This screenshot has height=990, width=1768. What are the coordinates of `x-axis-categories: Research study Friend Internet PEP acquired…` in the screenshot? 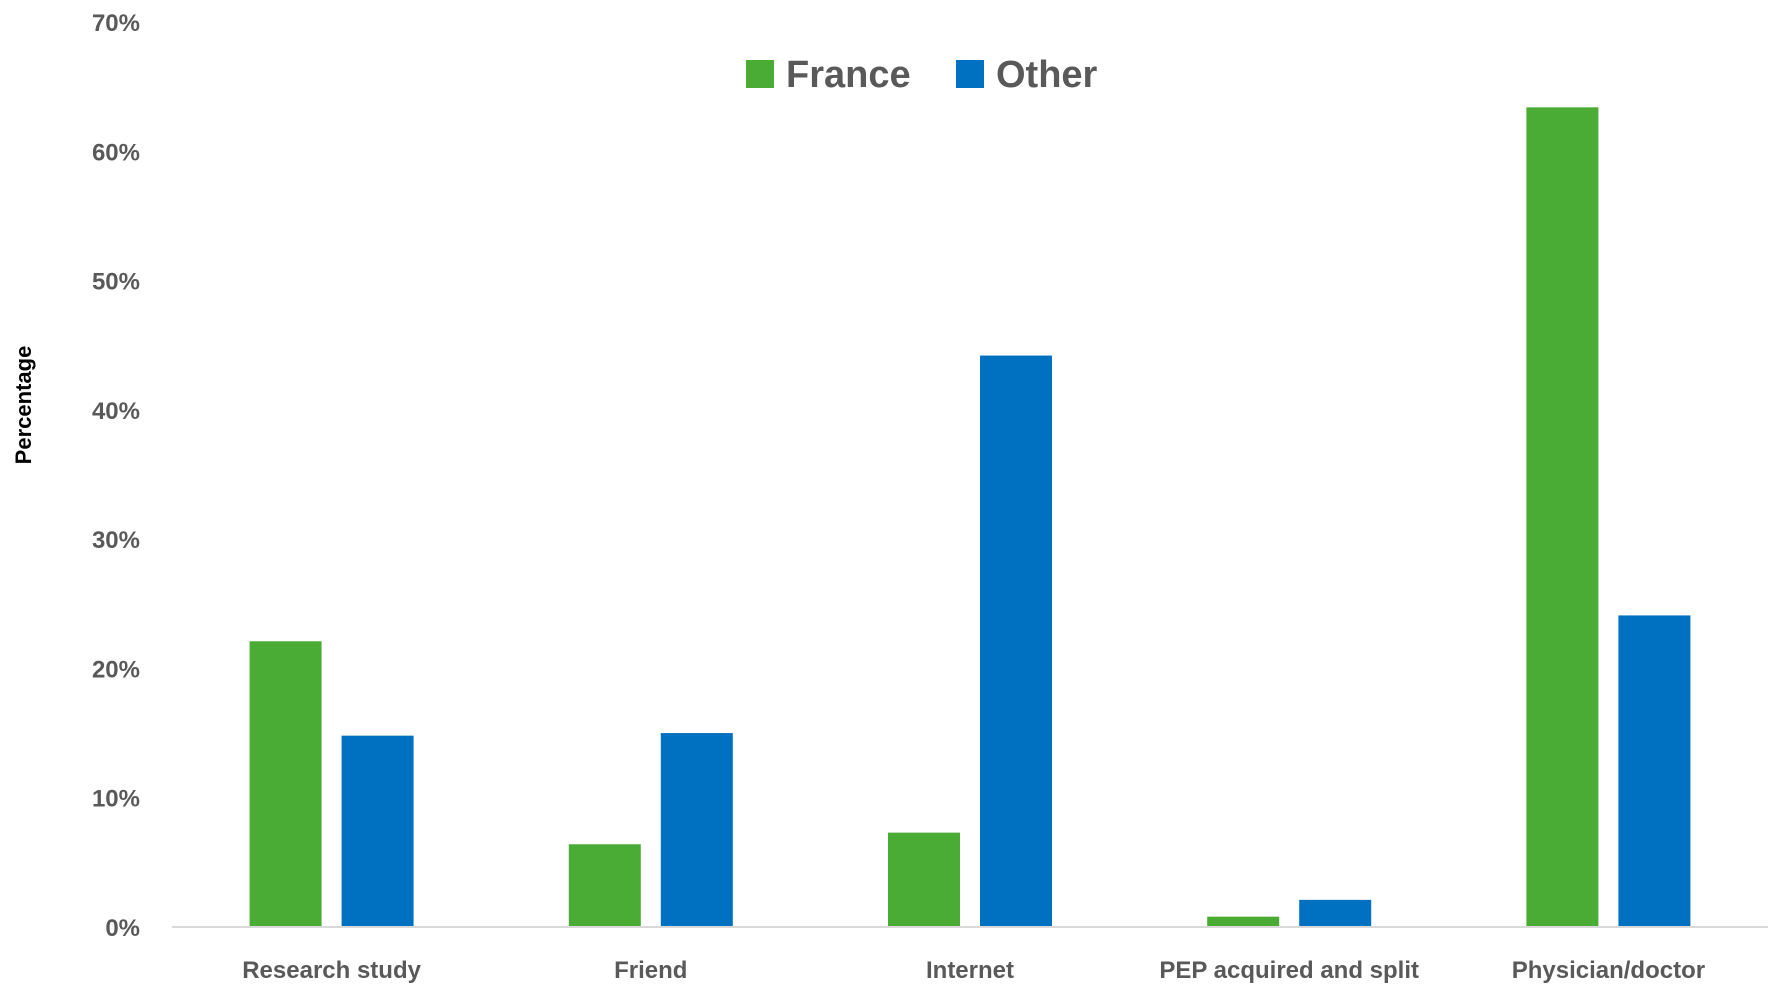 It's located at (973, 970).